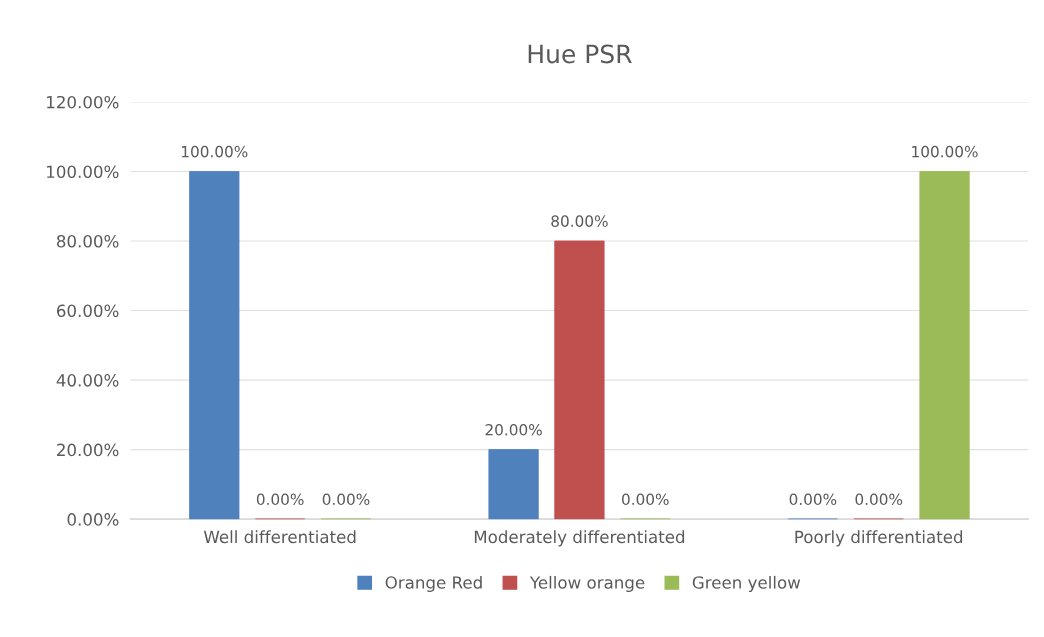 This screenshot has width=1044, height=637. What do you see at coordinates (83, 102) in the screenshot?
I see `y-tick-label: 120.00%` at bounding box center [83, 102].